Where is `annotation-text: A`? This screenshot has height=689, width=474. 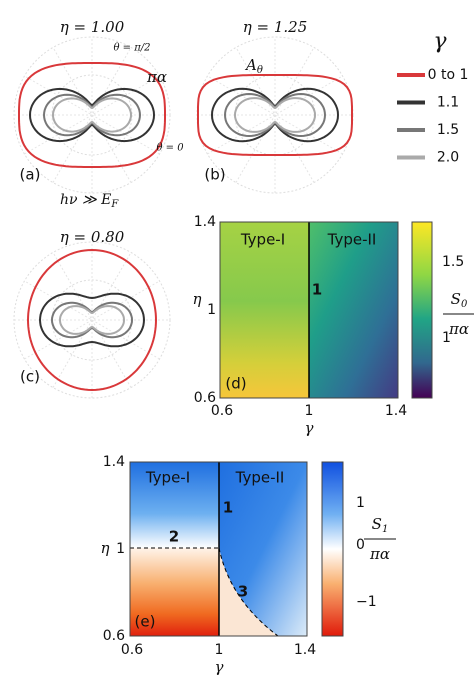
annotation-text: A is located at coordinates (250, 65).